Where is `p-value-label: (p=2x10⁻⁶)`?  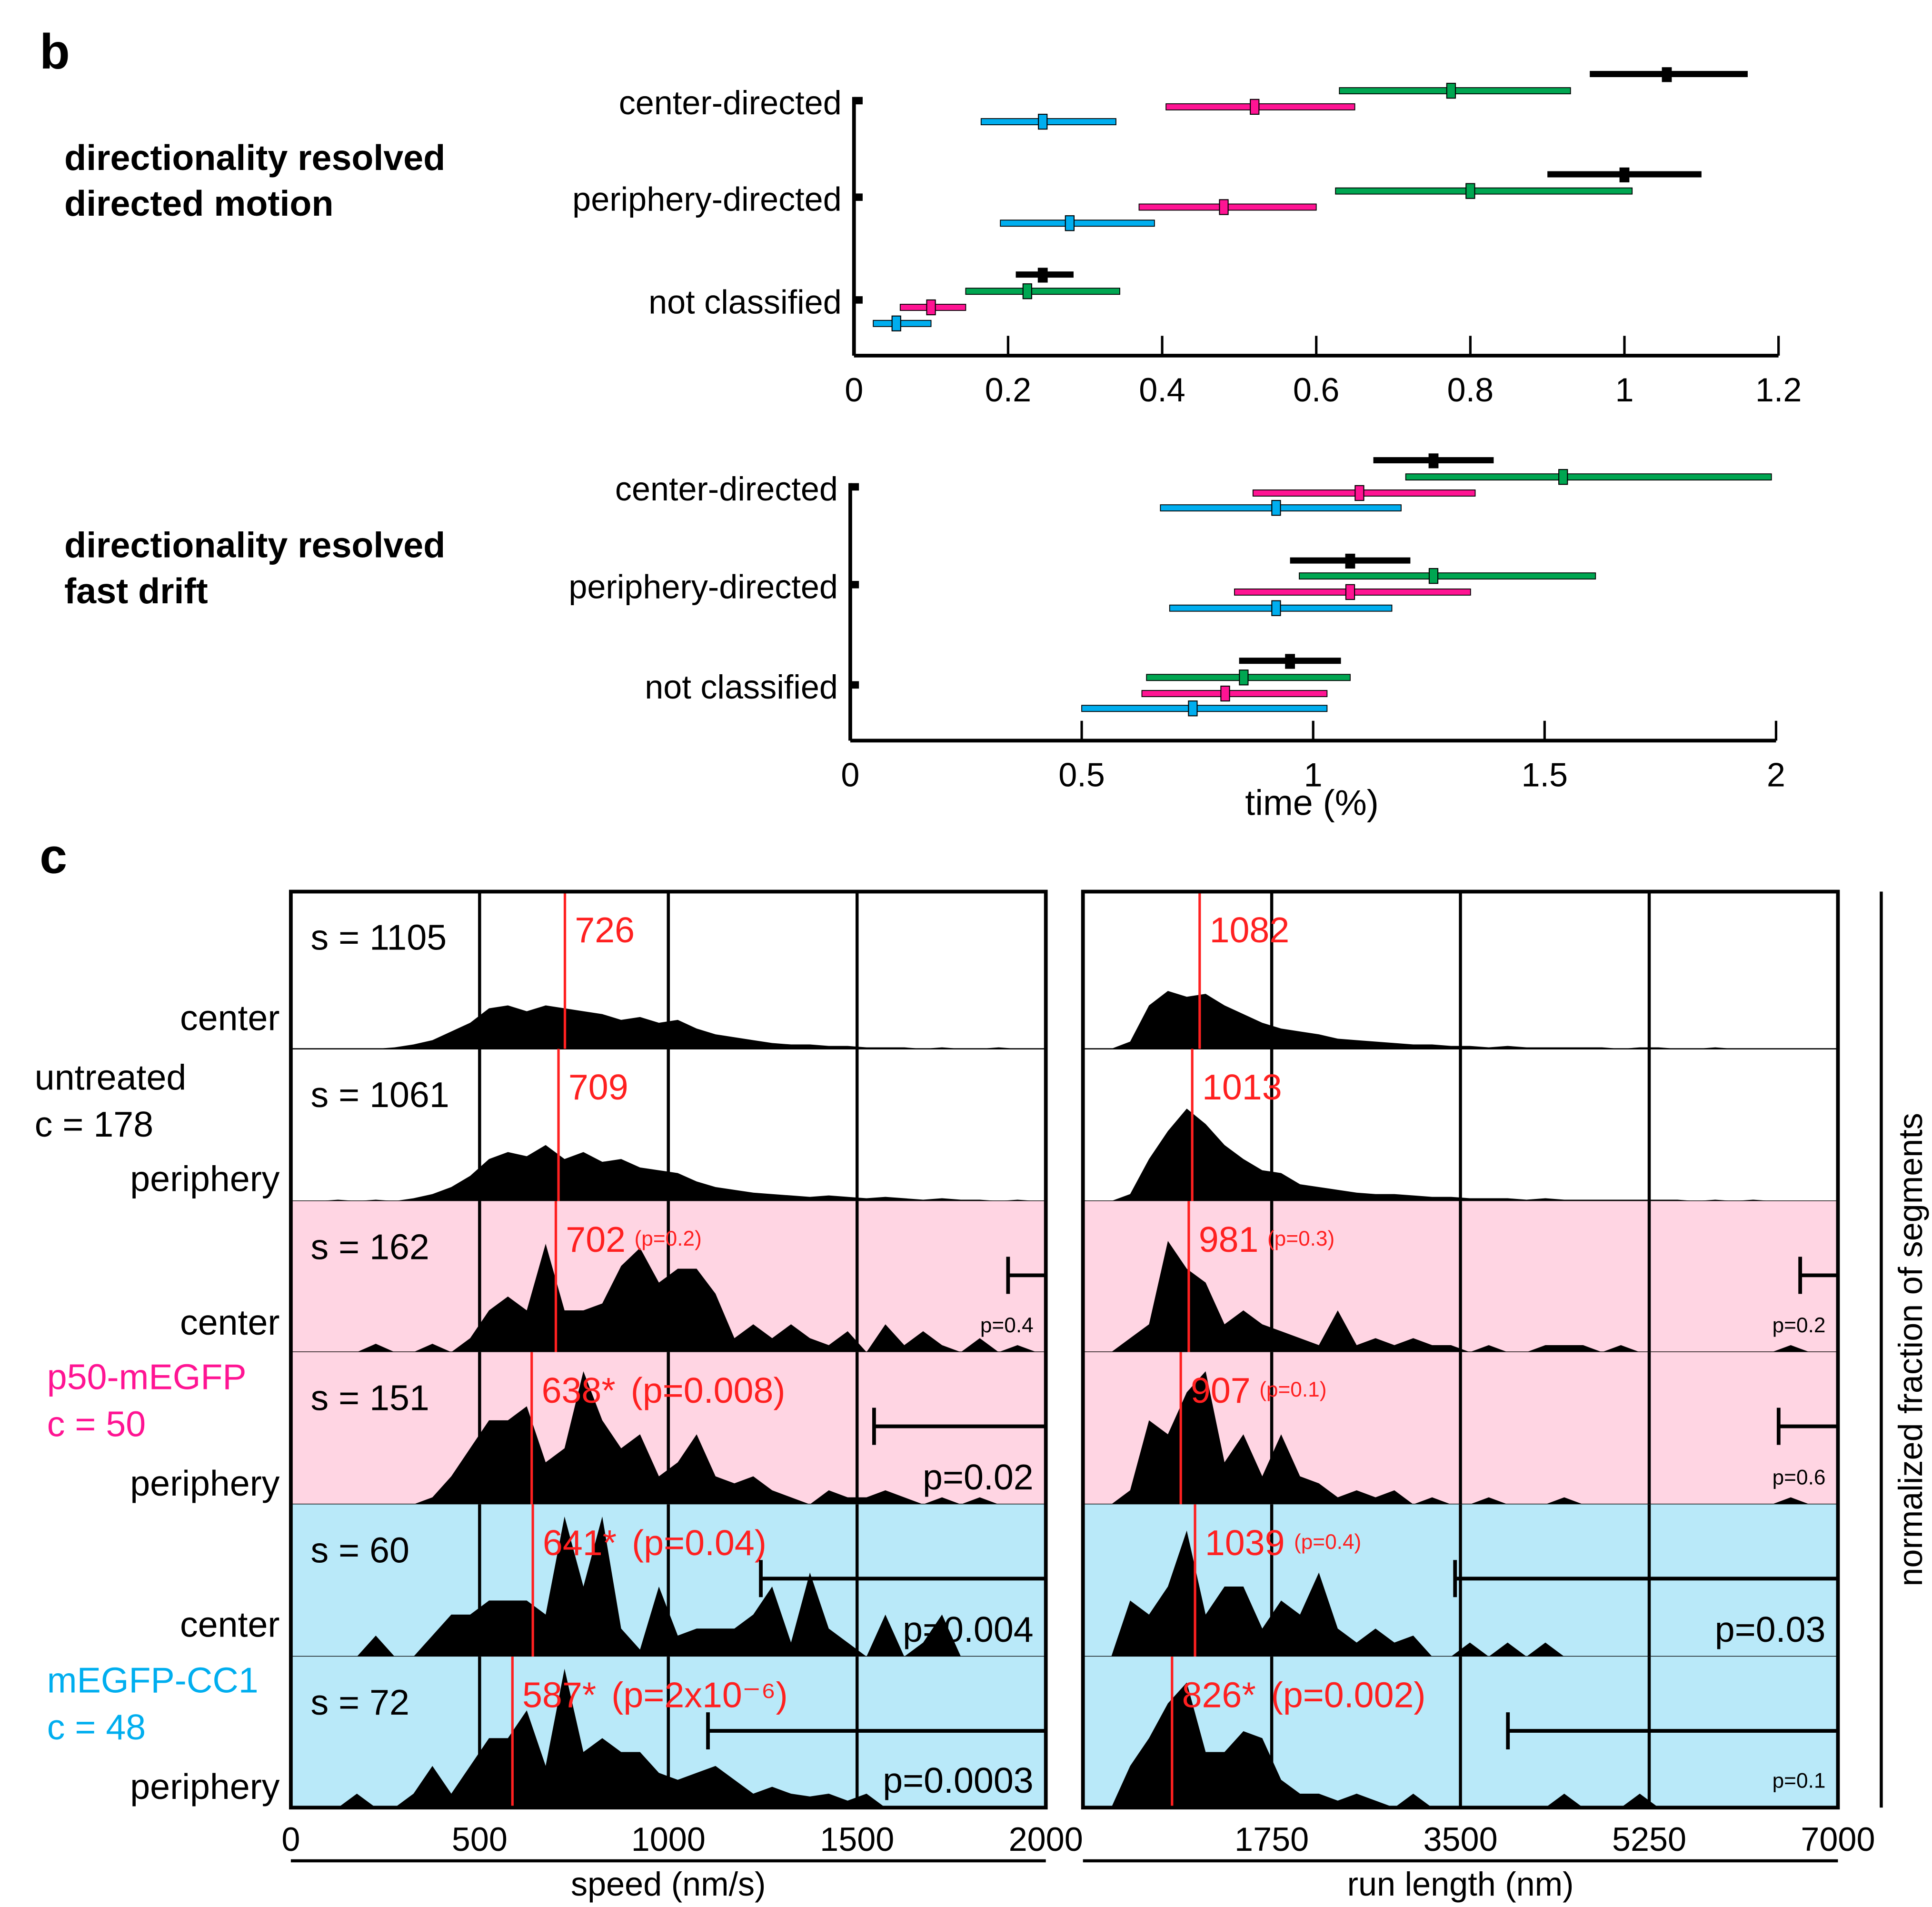 p-value-label: (p=2x10⁻⁶) is located at coordinates (699, 1695).